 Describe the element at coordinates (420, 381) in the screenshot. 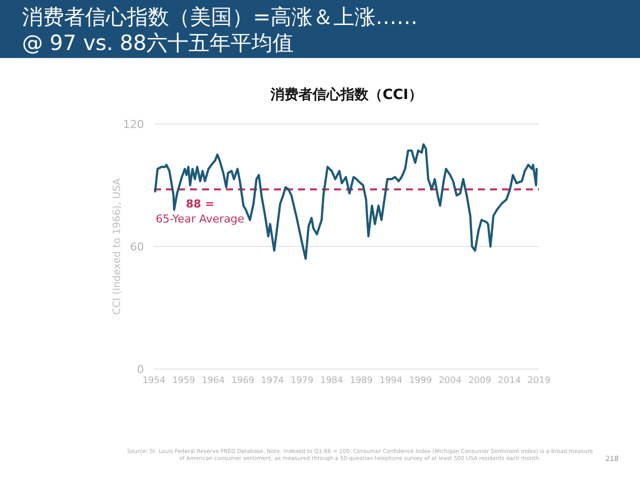

I see `x-tick-label: 1999` at that location.